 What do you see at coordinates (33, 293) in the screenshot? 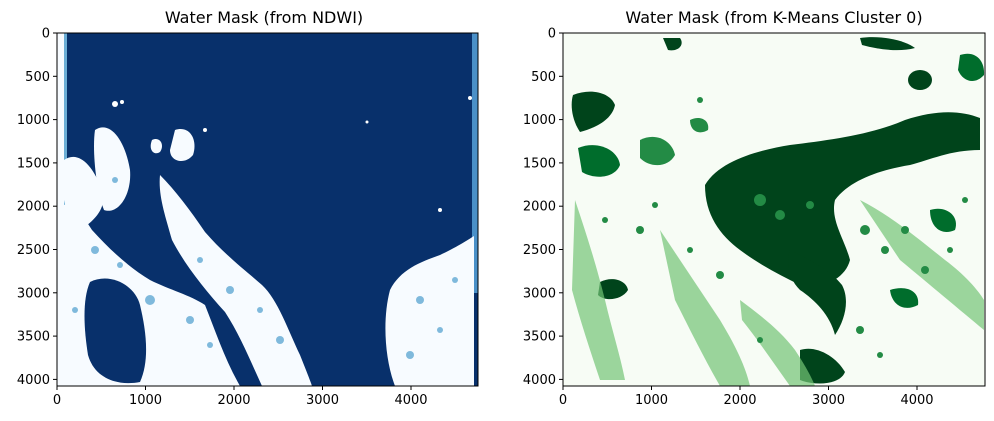
I see `ndwi-y-tick-label: 3000` at bounding box center [33, 293].